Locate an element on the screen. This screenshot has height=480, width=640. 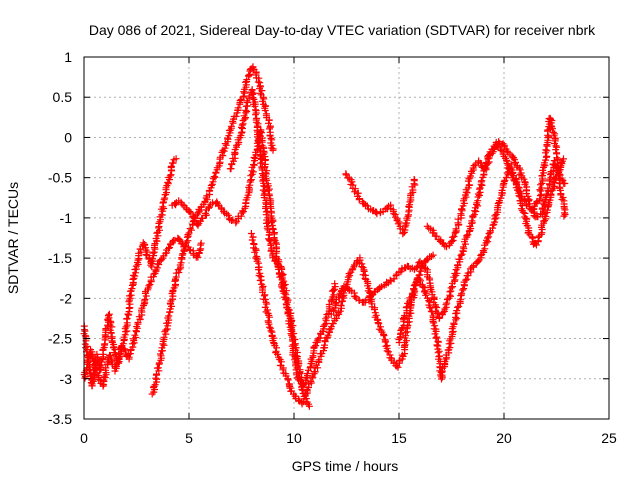
x-tick-label: 10 is located at coordinates (294, 438).